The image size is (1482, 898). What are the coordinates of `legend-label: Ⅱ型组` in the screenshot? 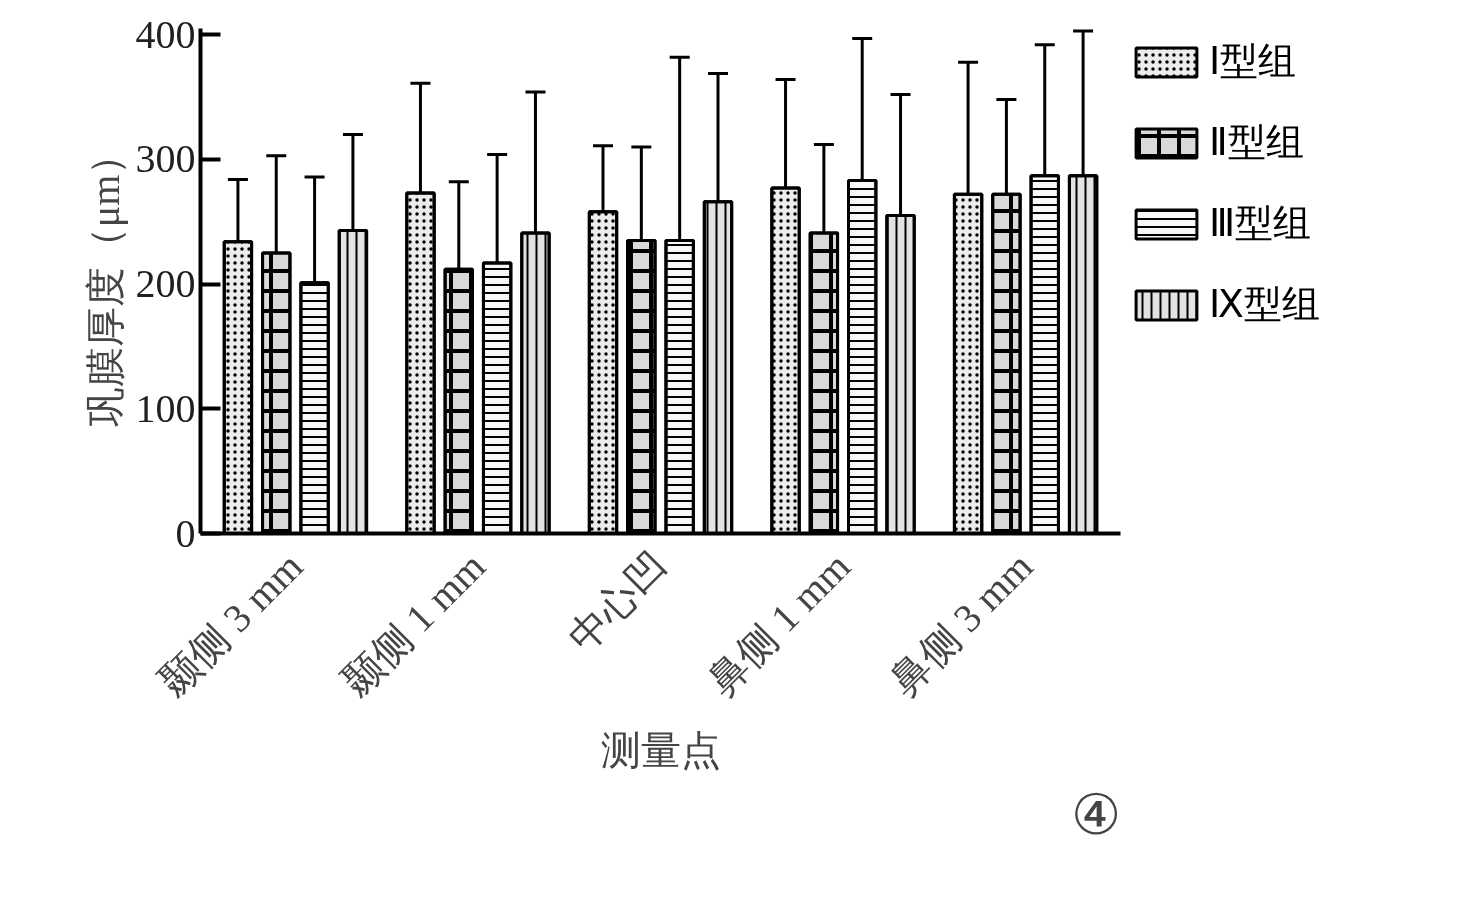 It's located at (1256, 142).